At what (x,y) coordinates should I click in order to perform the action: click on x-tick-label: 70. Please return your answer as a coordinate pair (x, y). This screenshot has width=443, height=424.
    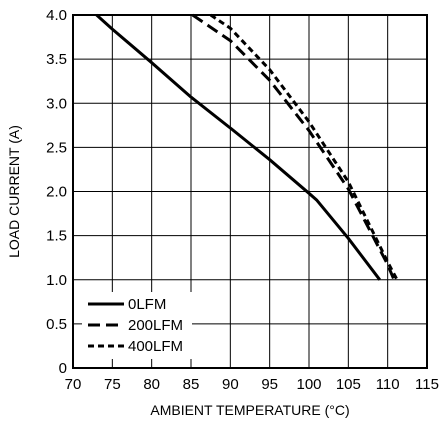
    Looking at the image, I should click on (73, 384).